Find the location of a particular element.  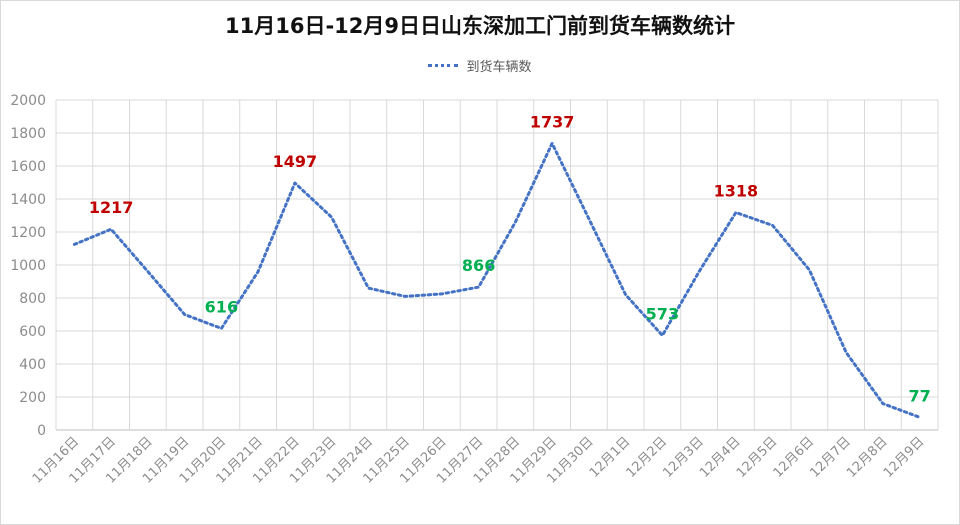

y-tick-label: 2000 is located at coordinates (28, 101).